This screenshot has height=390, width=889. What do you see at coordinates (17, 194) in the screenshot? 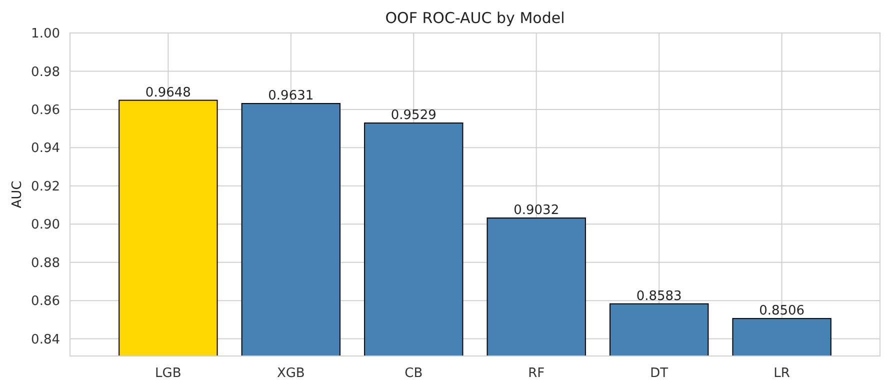
I see `y-axis-title: AUC` at bounding box center [17, 194].